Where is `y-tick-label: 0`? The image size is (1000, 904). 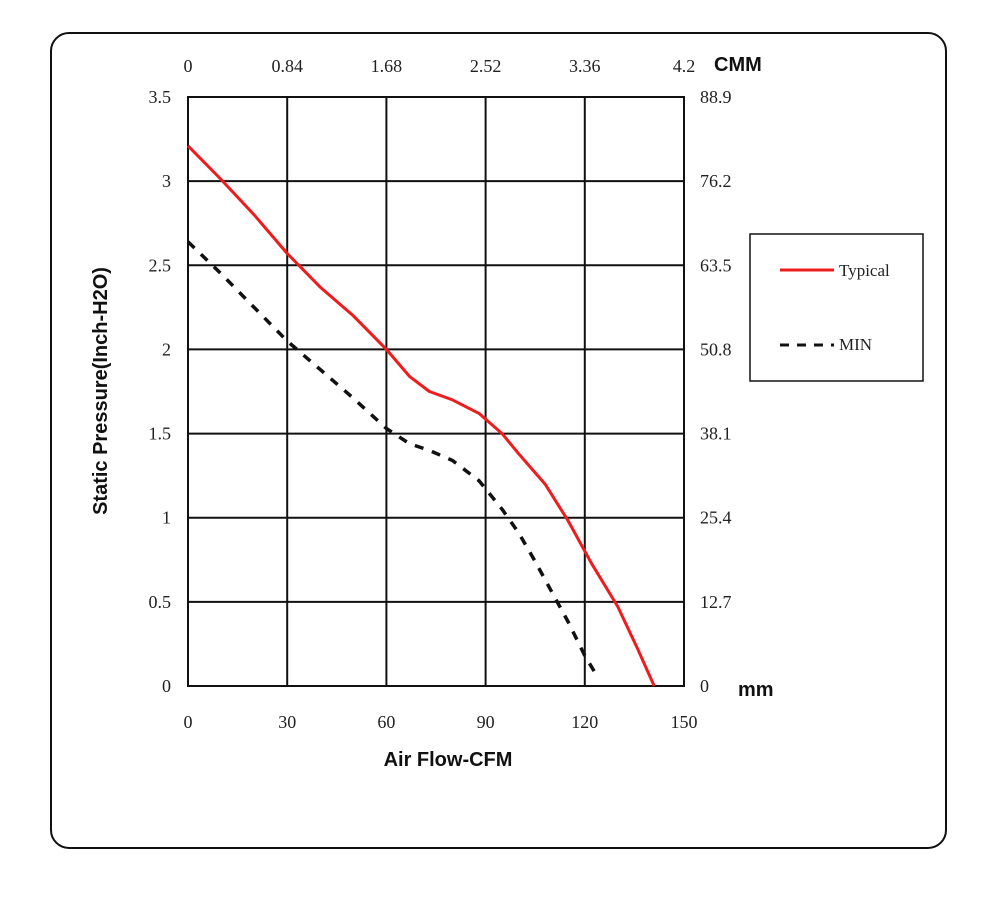 y-tick-label: 0 is located at coordinates (166, 686).